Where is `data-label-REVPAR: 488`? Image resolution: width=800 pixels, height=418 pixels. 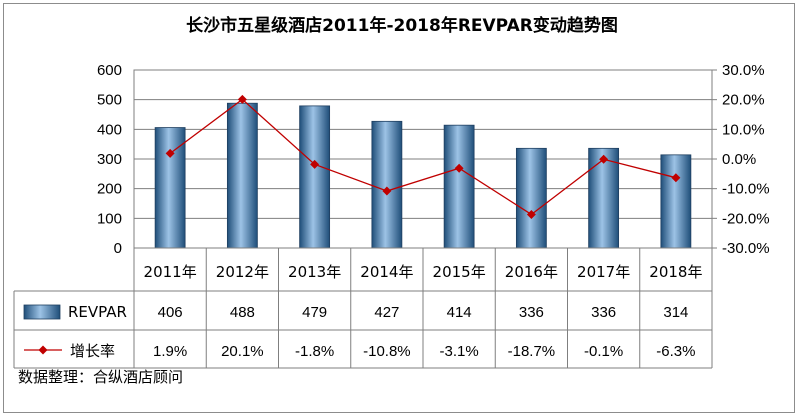 data-label-REVPAR: 488 is located at coordinates (242, 312).